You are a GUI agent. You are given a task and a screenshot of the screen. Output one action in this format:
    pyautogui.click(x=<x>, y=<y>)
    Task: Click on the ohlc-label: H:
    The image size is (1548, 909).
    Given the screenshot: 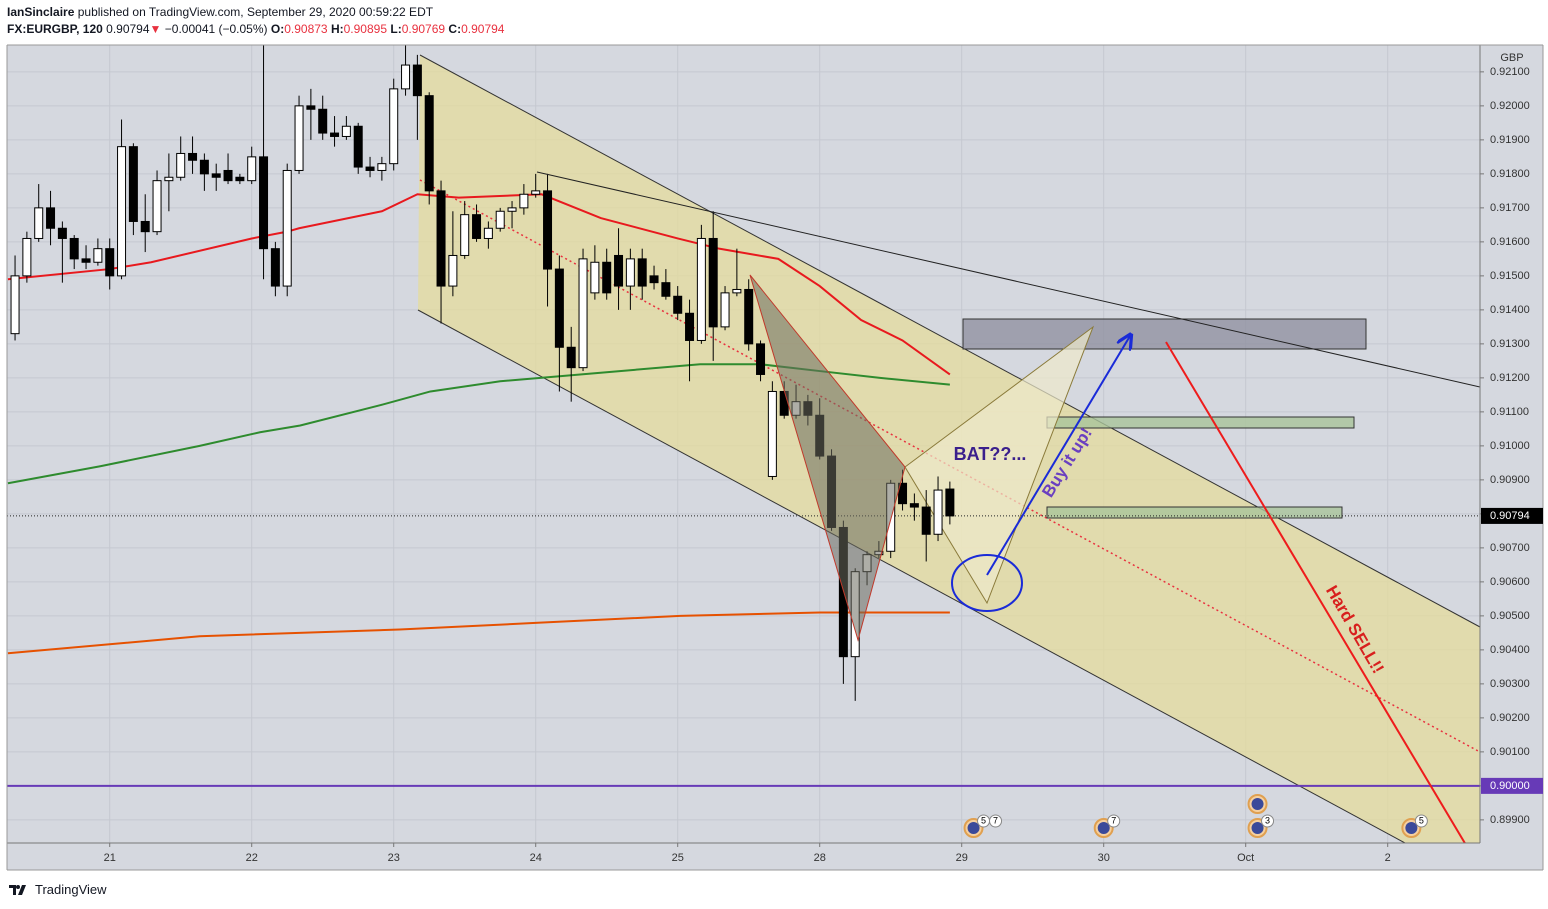 What is the action you would take?
    pyautogui.click(x=337, y=29)
    